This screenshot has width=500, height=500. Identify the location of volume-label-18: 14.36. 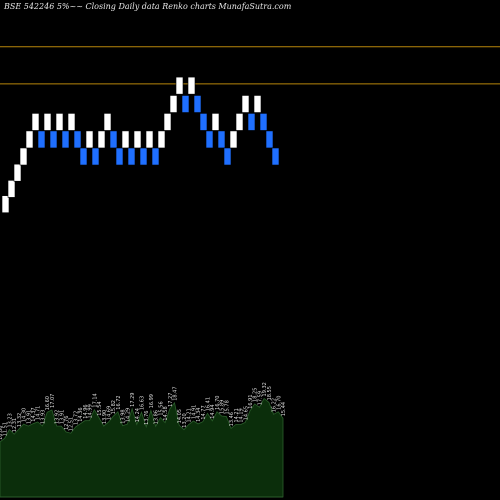
(81, 414).